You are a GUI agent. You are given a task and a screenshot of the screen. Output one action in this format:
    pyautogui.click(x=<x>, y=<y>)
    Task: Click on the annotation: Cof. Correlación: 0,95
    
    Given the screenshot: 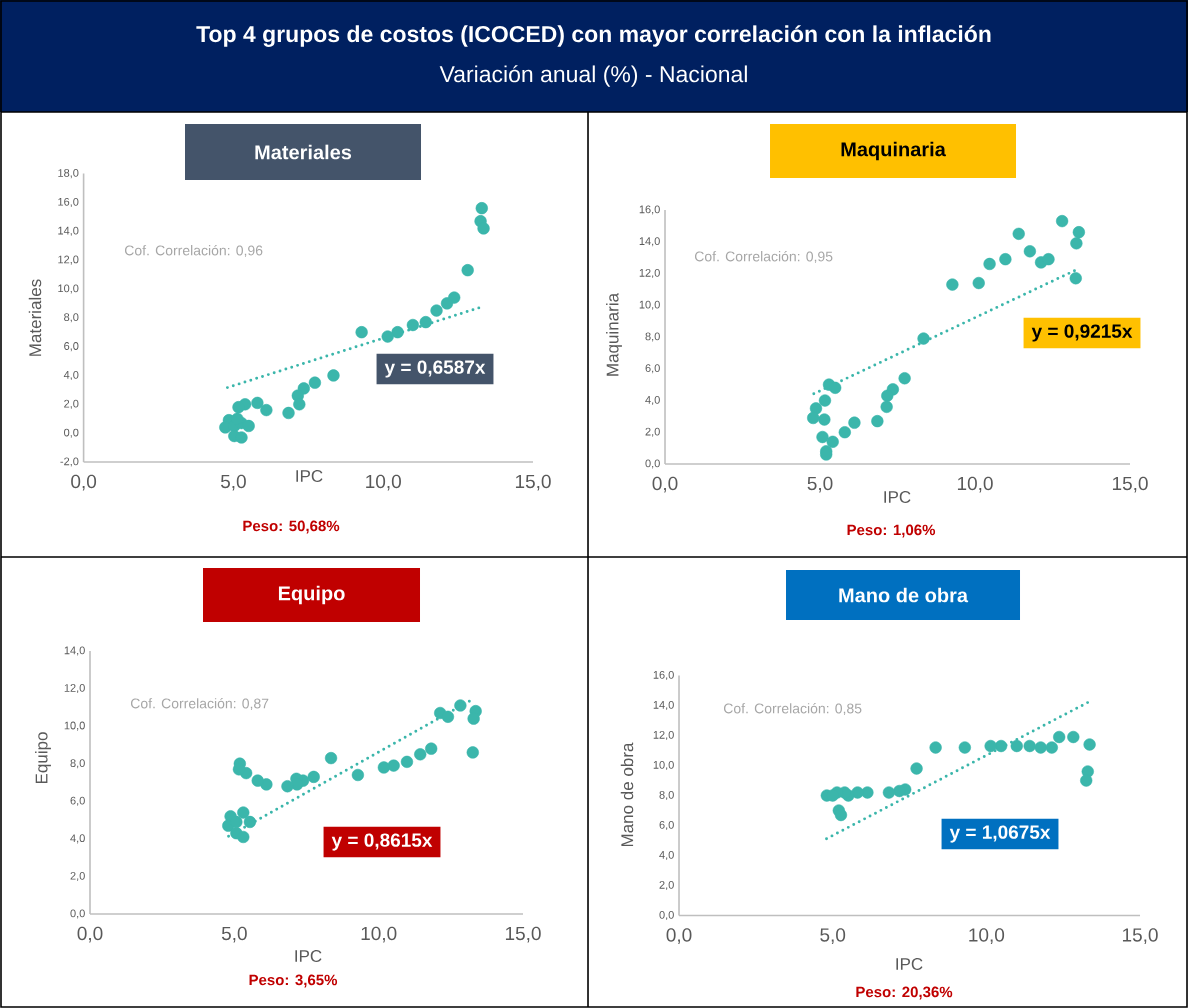 What is the action you would take?
    pyautogui.click(x=763, y=257)
    